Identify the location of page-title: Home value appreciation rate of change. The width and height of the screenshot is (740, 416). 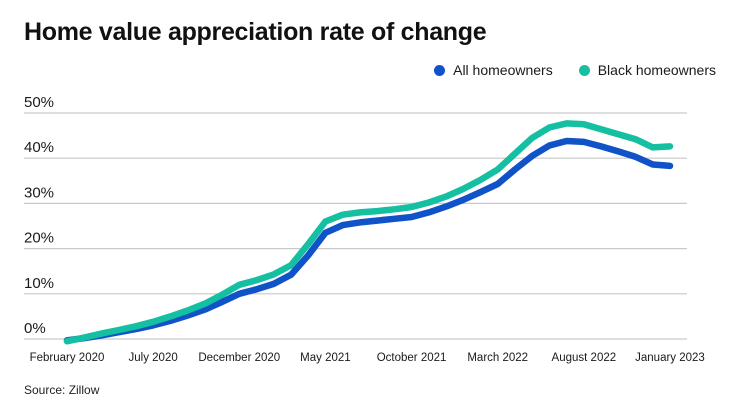
(255, 32).